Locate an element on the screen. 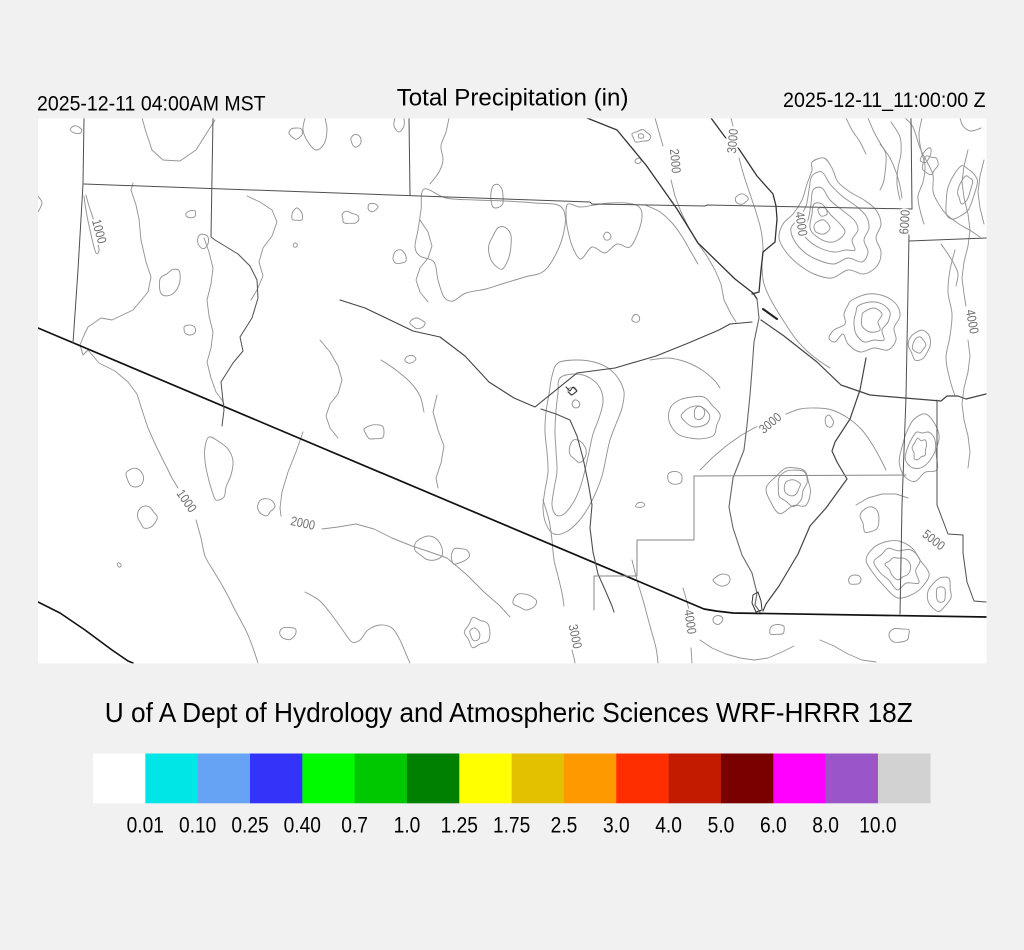  svg-text: 1.75 is located at coordinates (511, 824).